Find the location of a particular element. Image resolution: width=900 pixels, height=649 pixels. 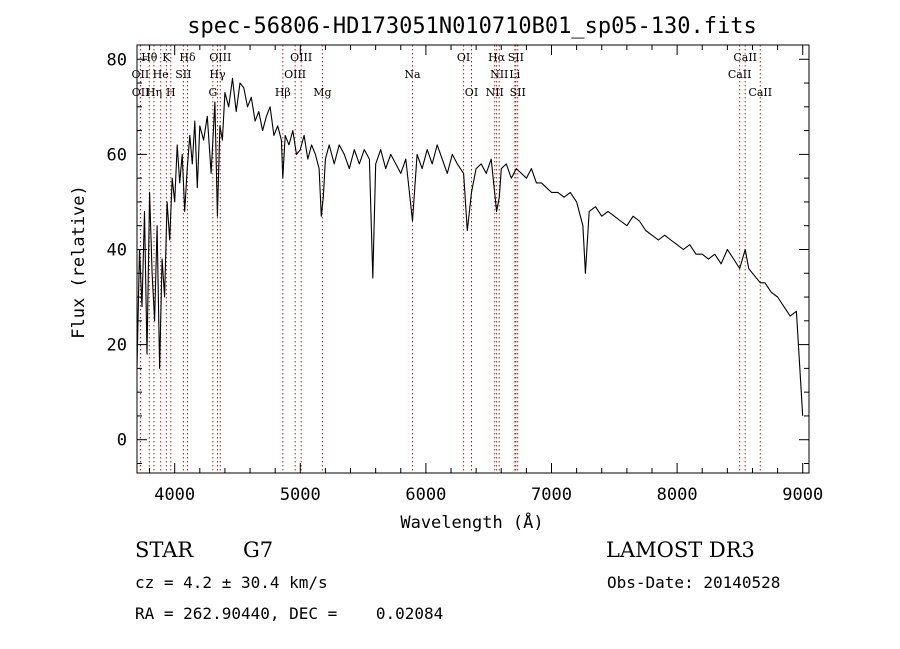

redshift-text: cz = 4.2 ± 30.4 km/s is located at coordinates (231, 582).